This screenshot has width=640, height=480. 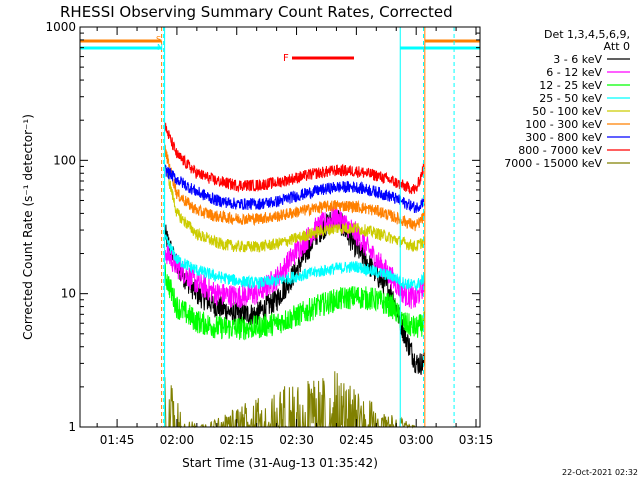 What do you see at coordinates (286, 58) in the screenshot?
I see `annotation-f: F` at bounding box center [286, 58].